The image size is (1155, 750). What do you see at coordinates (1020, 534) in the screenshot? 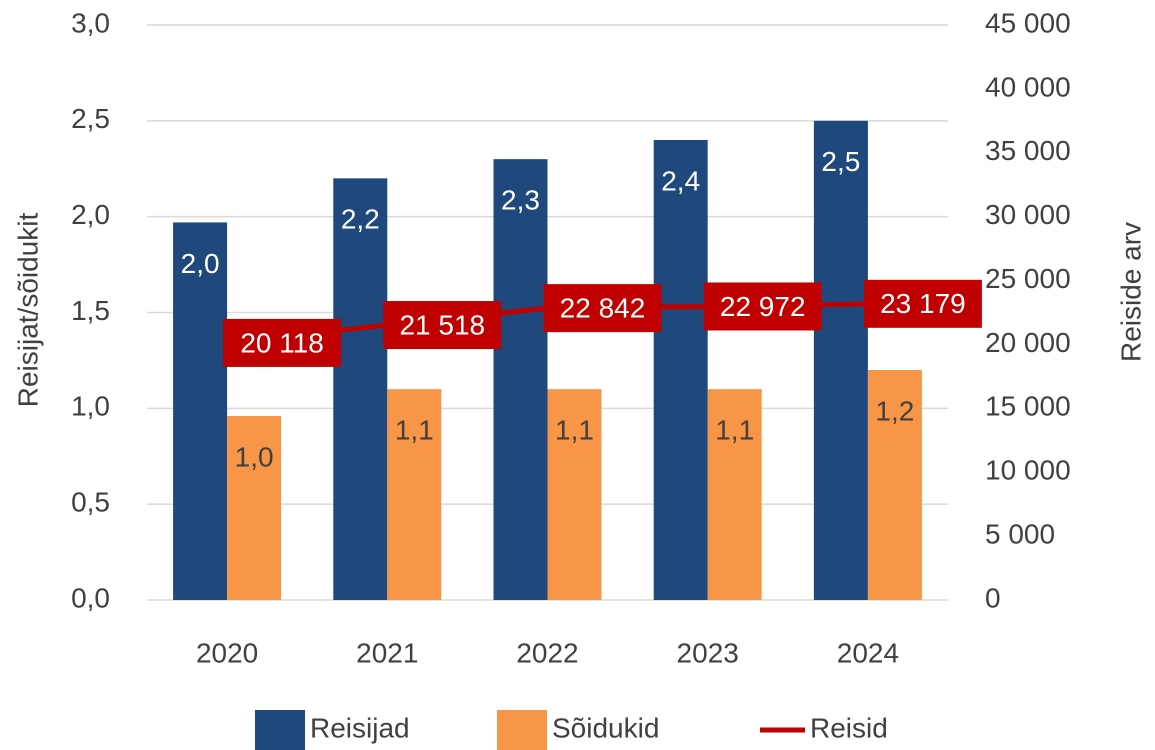
I see `y2-tick-label: 5 000` at bounding box center [1020, 534].